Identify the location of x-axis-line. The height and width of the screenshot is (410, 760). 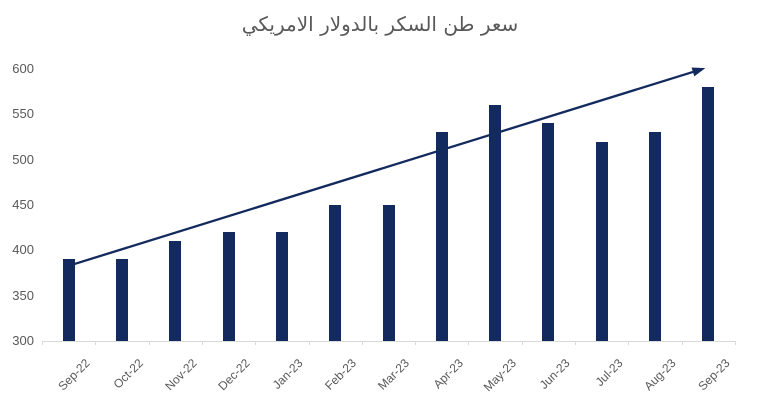
(388, 341).